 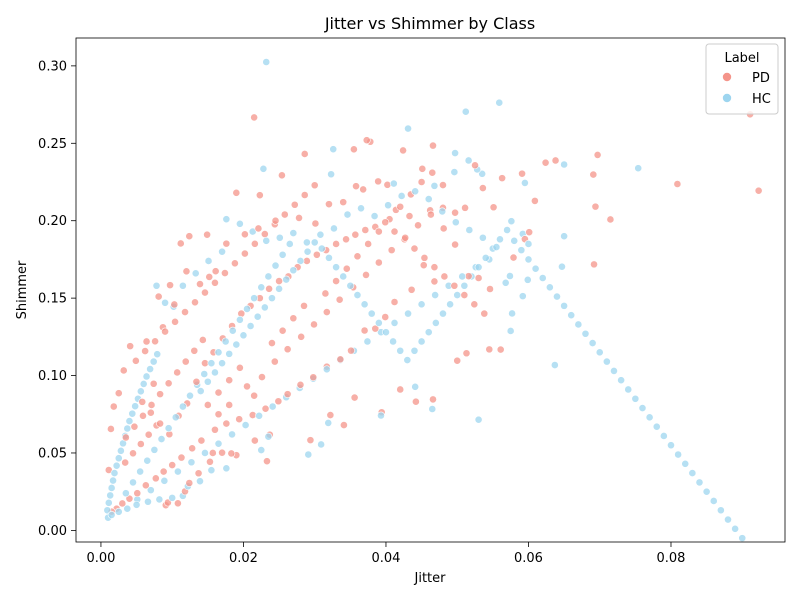 I want to click on x-tick-label: 0.00, so click(x=100, y=558).